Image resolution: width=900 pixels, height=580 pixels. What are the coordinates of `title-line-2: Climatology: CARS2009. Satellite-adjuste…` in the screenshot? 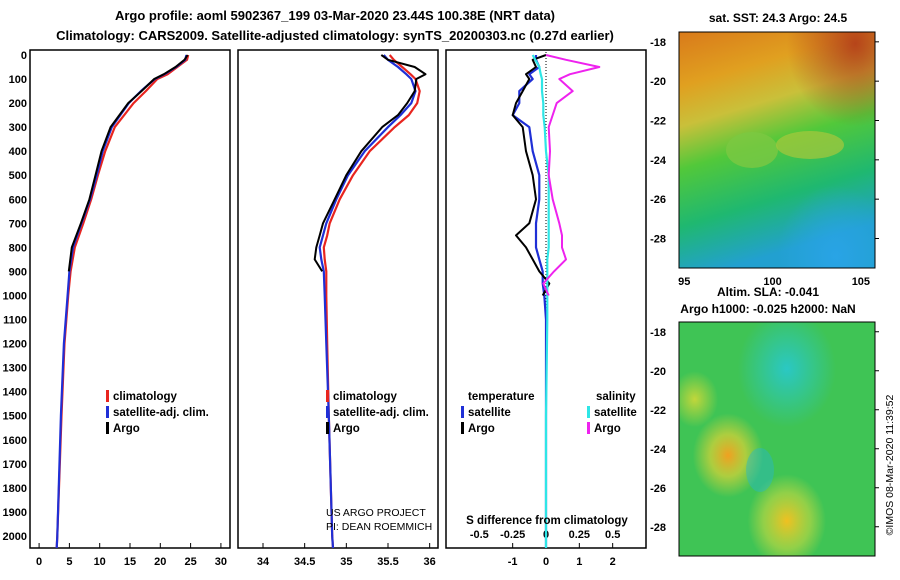 It's located at (335, 35).